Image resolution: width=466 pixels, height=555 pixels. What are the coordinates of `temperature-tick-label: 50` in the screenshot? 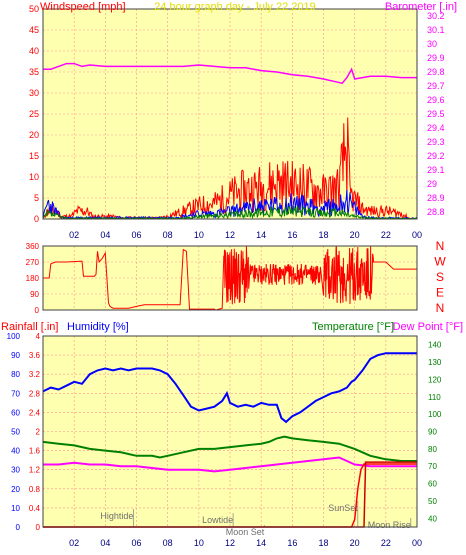 It's located at (432, 501).